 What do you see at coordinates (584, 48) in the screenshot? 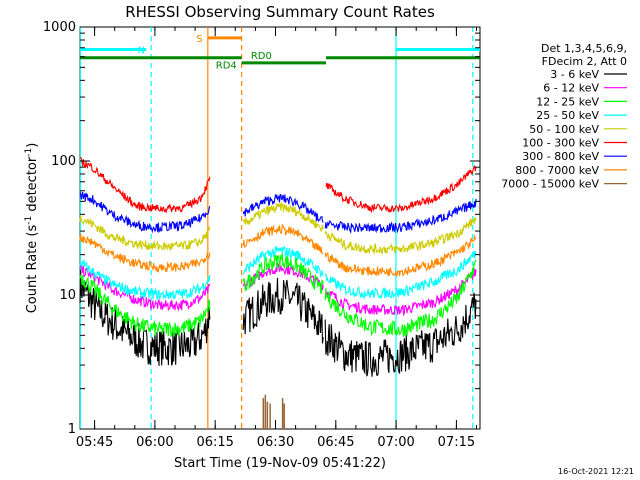
I see `legend-header: Det 1,3,4,5,6,9,` at bounding box center [584, 48].